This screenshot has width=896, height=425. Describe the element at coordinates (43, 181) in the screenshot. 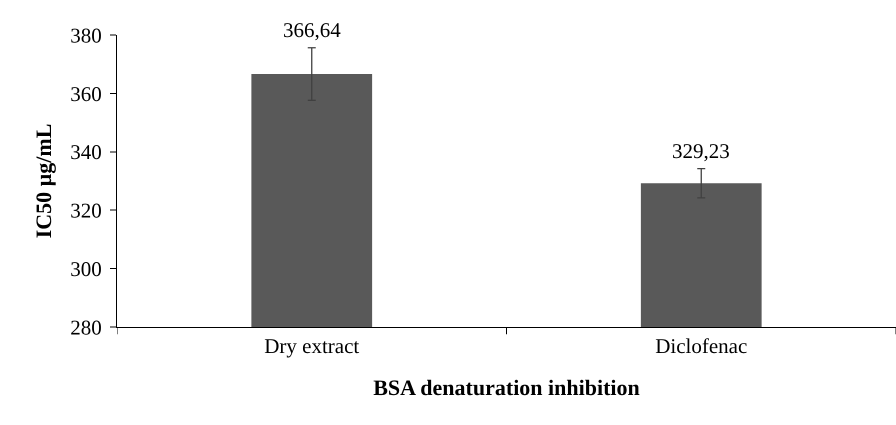

I see `y-axis-title: IC50 µg/mL` at that location.